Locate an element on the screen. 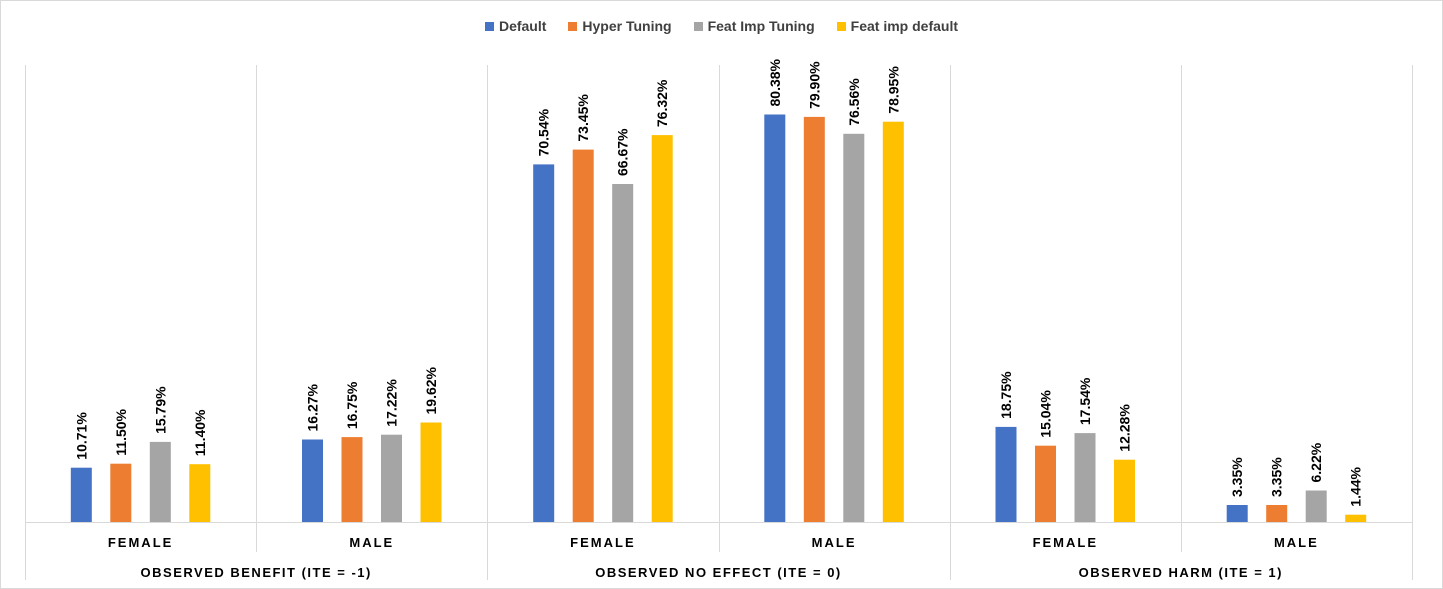  data-label: 73.45% is located at coordinates (583, 118).